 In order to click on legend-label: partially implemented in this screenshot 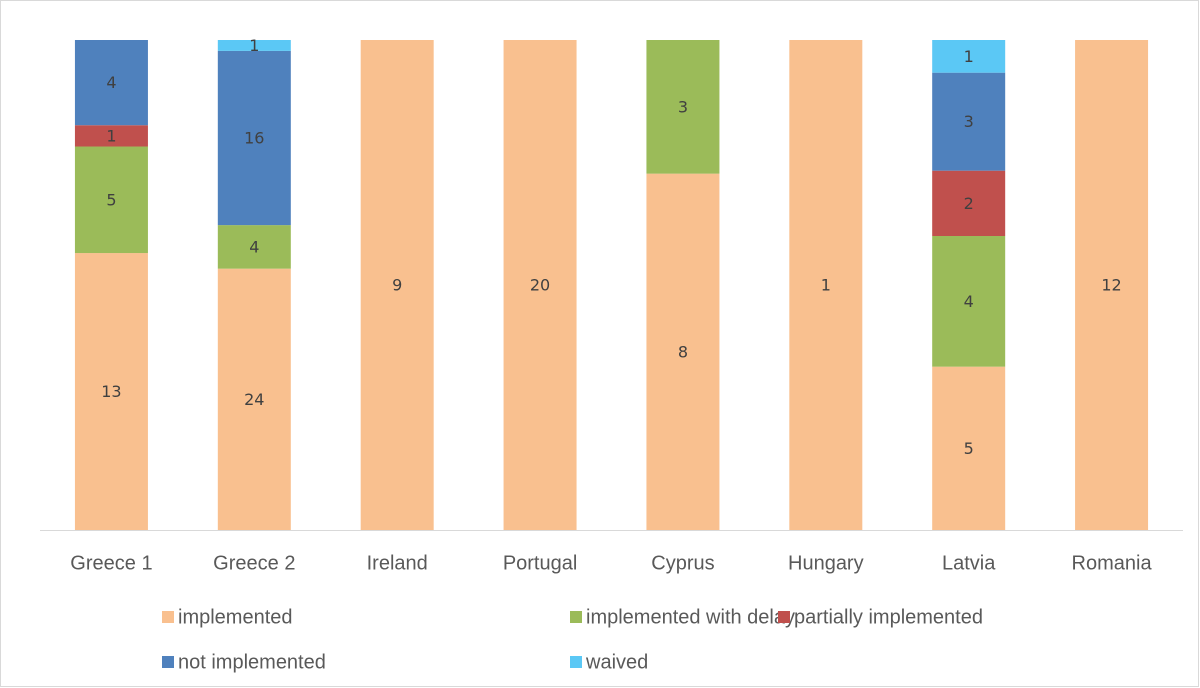, I will do `click(888, 617)`.